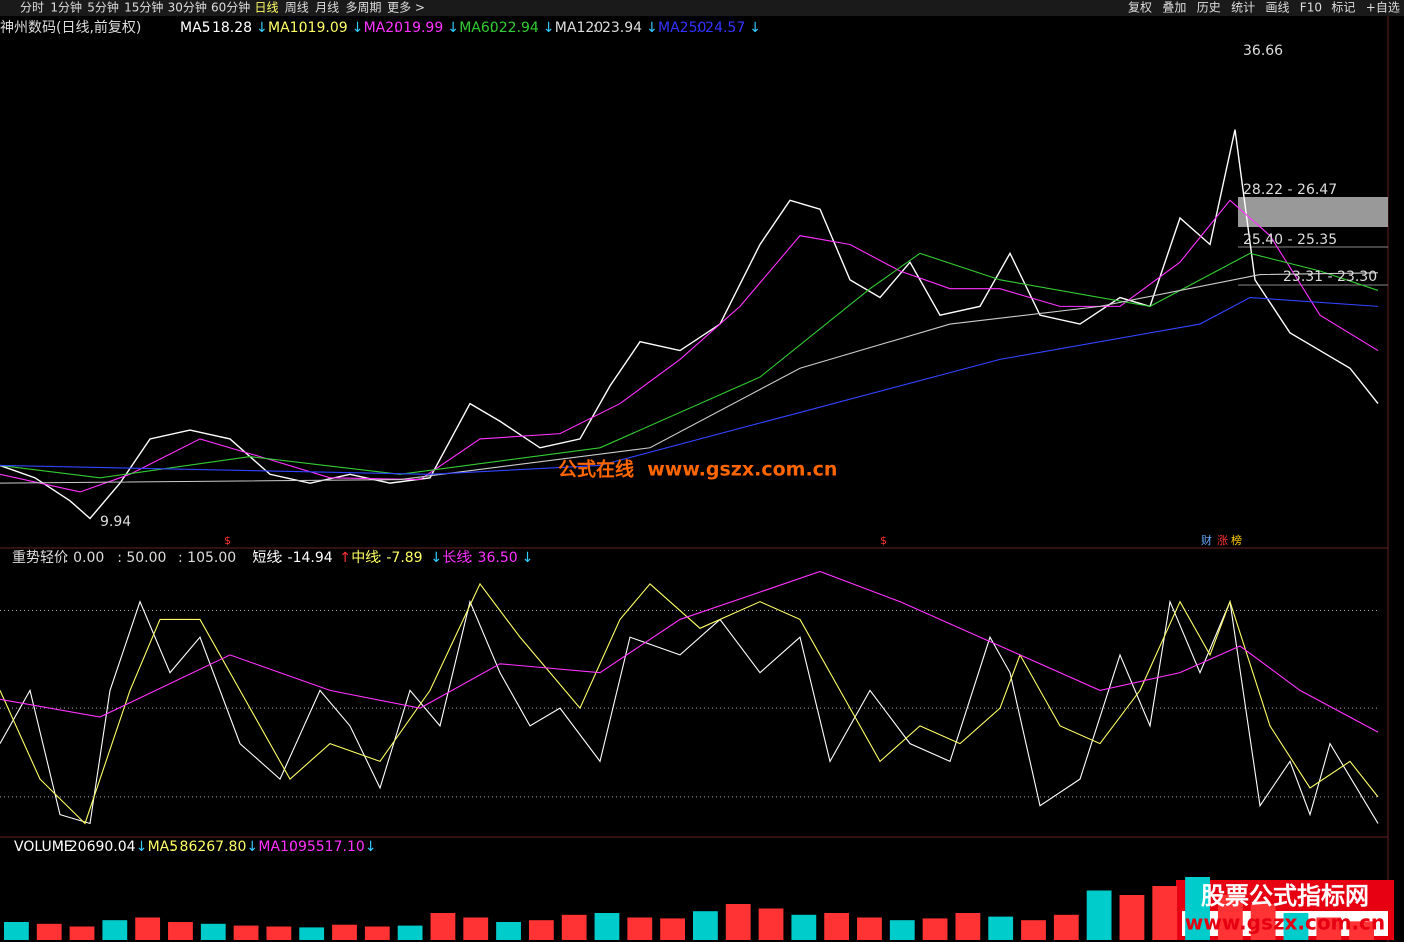  Describe the element at coordinates (40, 558) in the screenshot. I see `indicator-name: 重势轻价` at that location.